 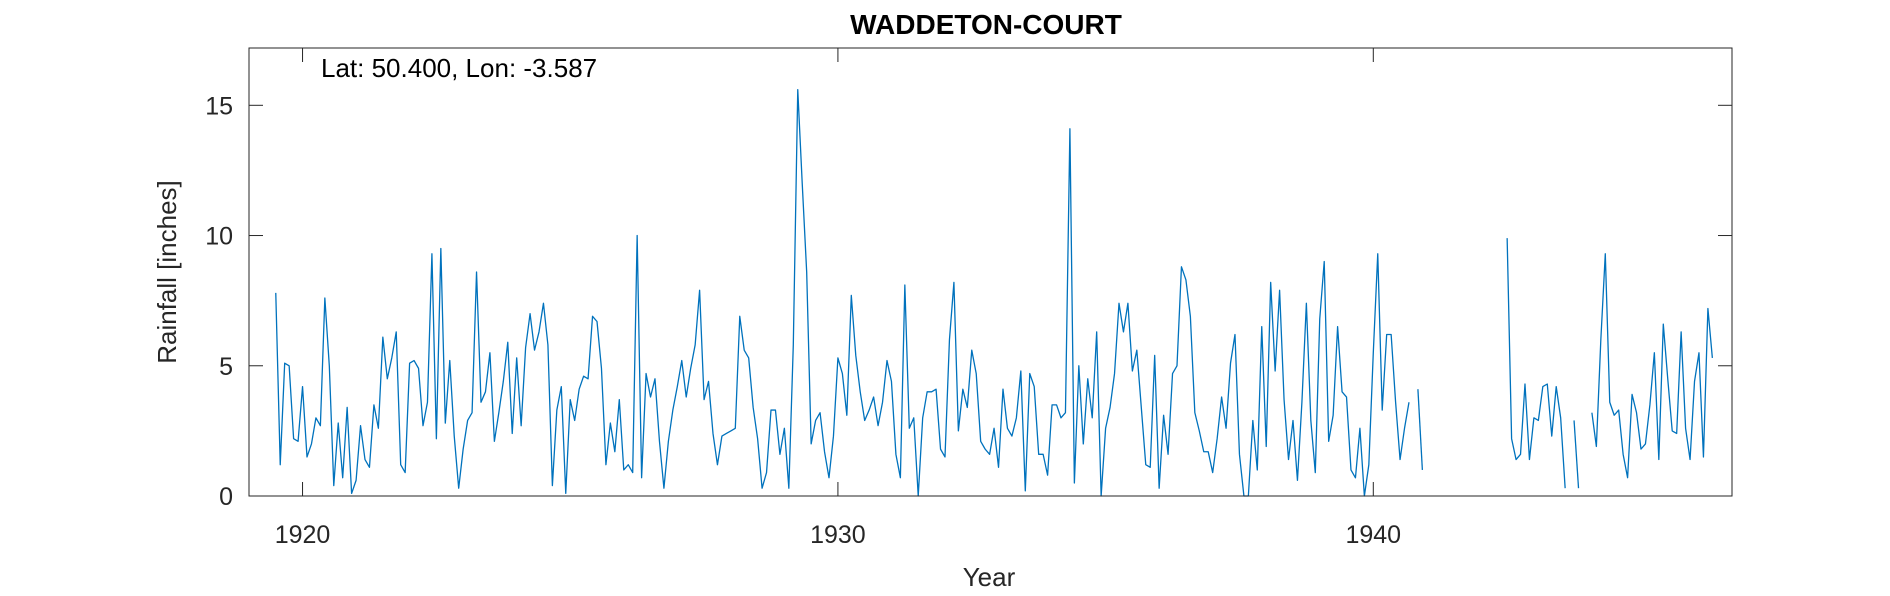 What do you see at coordinates (226, 497) in the screenshot?
I see `y-tick-label: 0` at bounding box center [226, 497].